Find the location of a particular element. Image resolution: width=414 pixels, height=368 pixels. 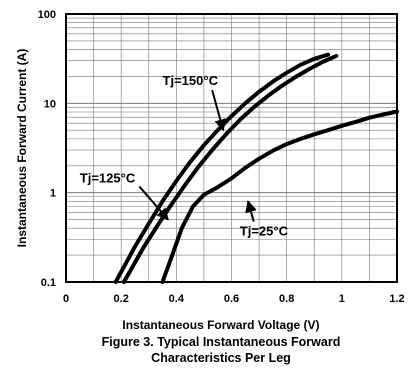

y-axis-label: Instantaneous Forward Current (A) is located at coordinates (22, 148).